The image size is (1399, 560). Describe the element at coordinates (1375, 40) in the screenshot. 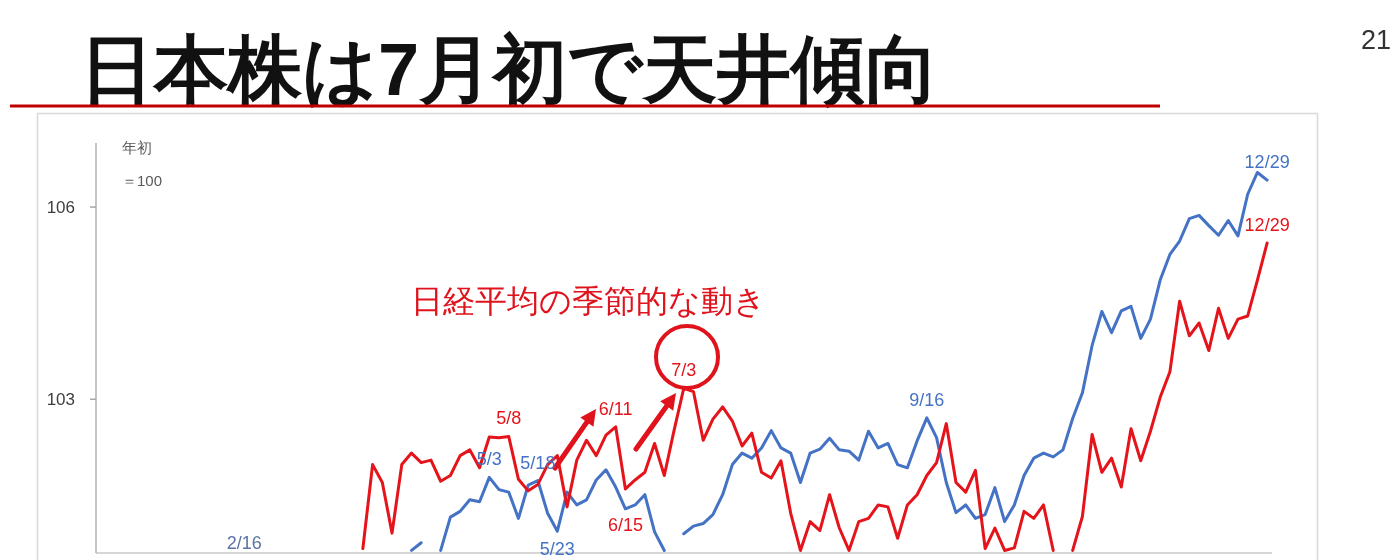

I see `text: 21` at that location.